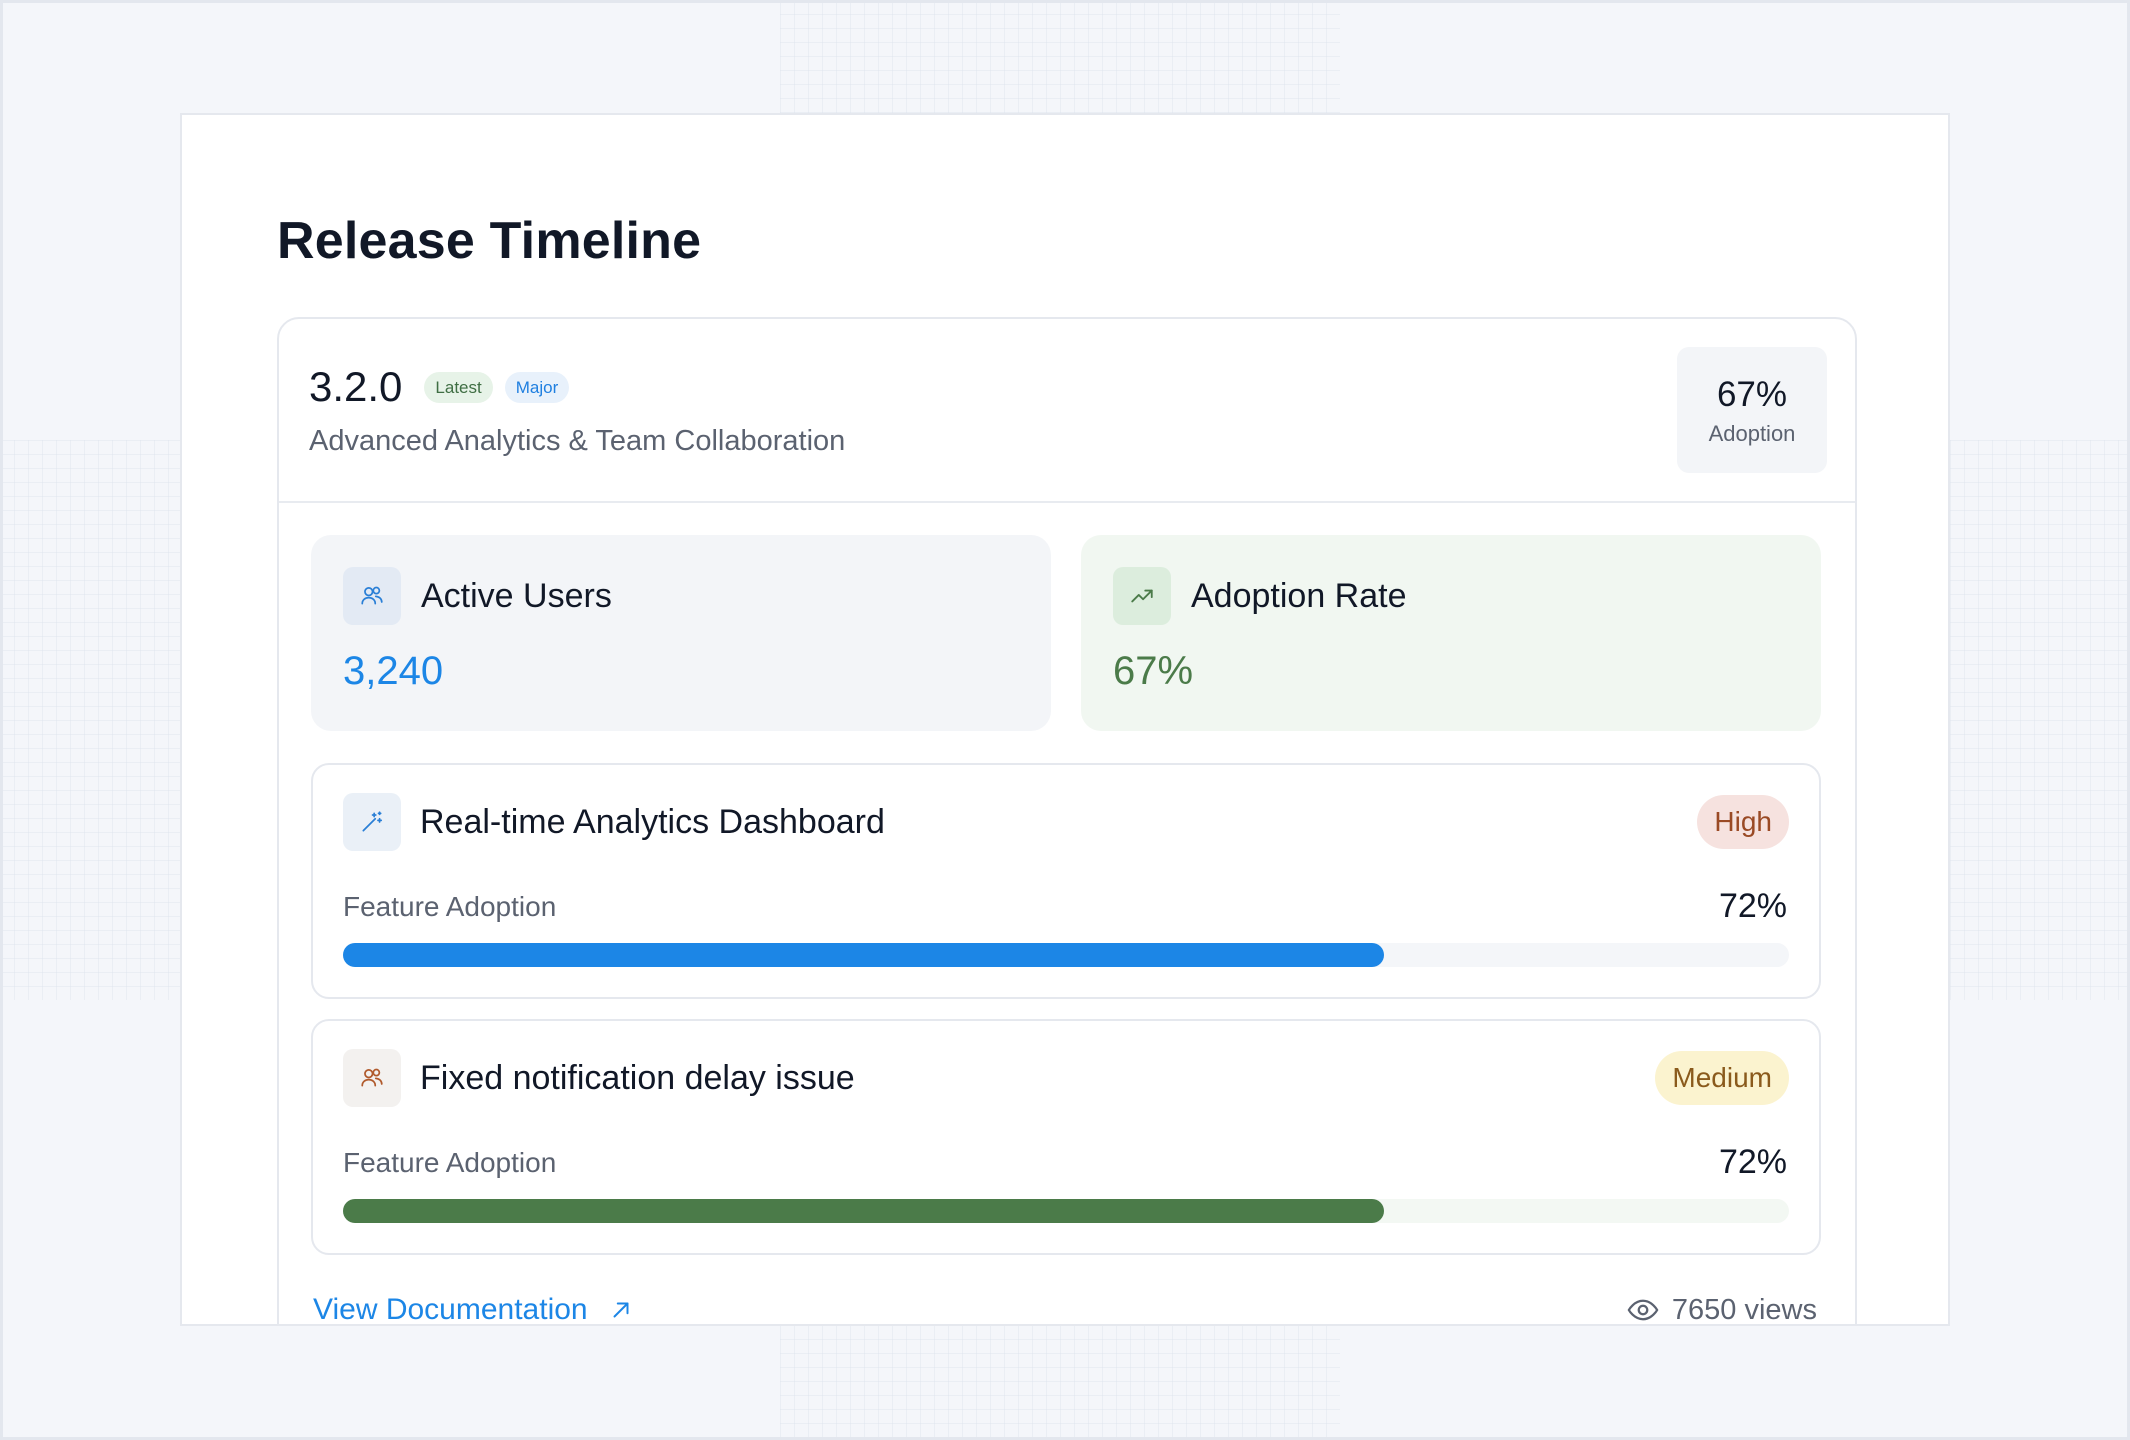 Image resolution: width=2130 pixels, height=1440 pixels. I want to click on adoption-rate-label: Adoption Rate, so click(1299, 596).